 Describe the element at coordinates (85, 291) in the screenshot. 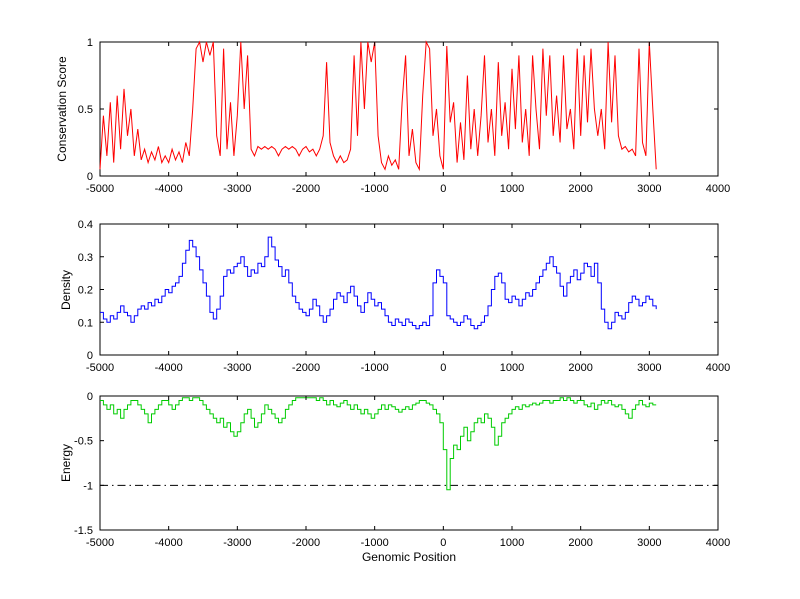

I see `y-tick-label: 0.2` at that location.